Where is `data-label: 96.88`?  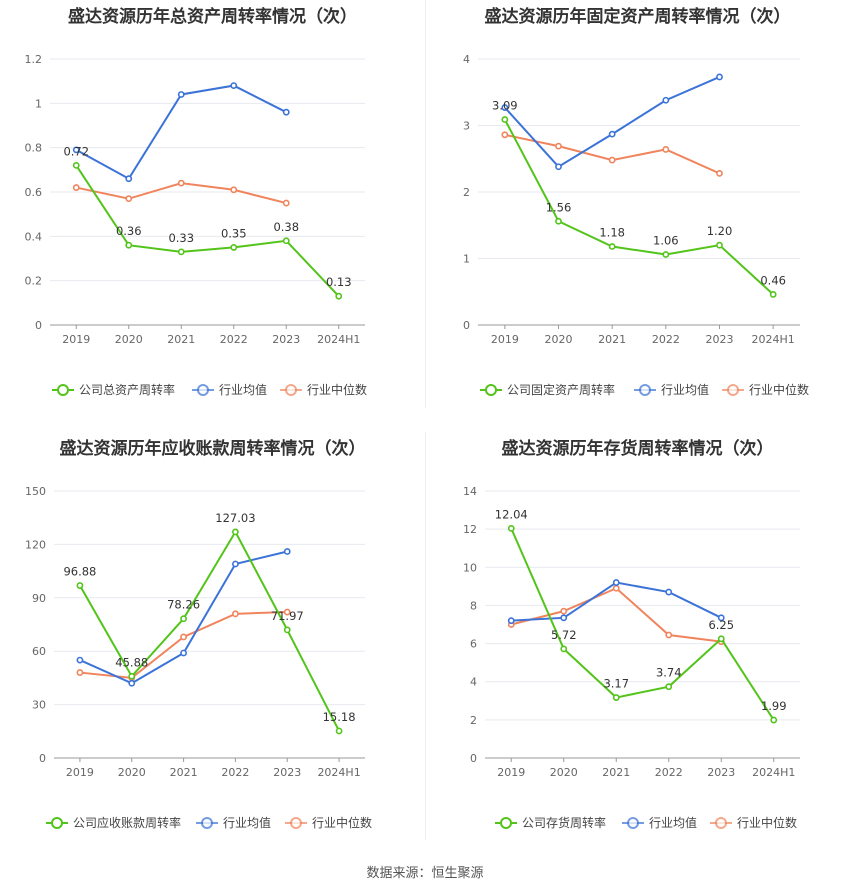
data-label: 96.88 is located at coordinates (79, 572).